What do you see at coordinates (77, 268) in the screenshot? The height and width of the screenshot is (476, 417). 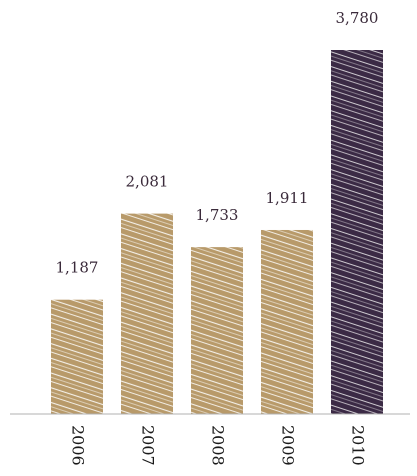 I see `value-label-2006: 1,187` at bounding box center [77, 268].